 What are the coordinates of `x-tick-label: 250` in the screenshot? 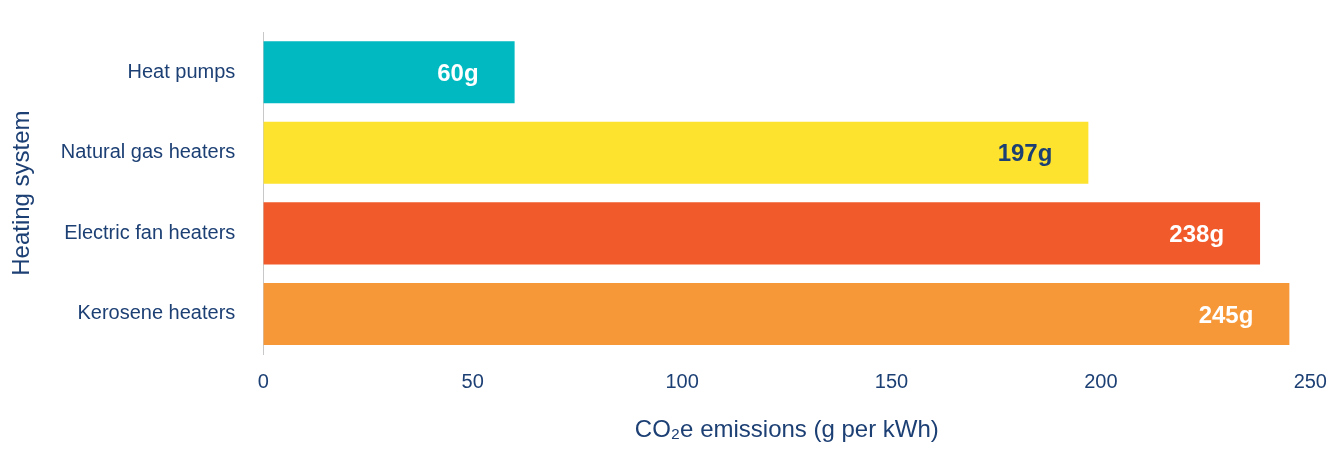 It's located at (1310, 380).